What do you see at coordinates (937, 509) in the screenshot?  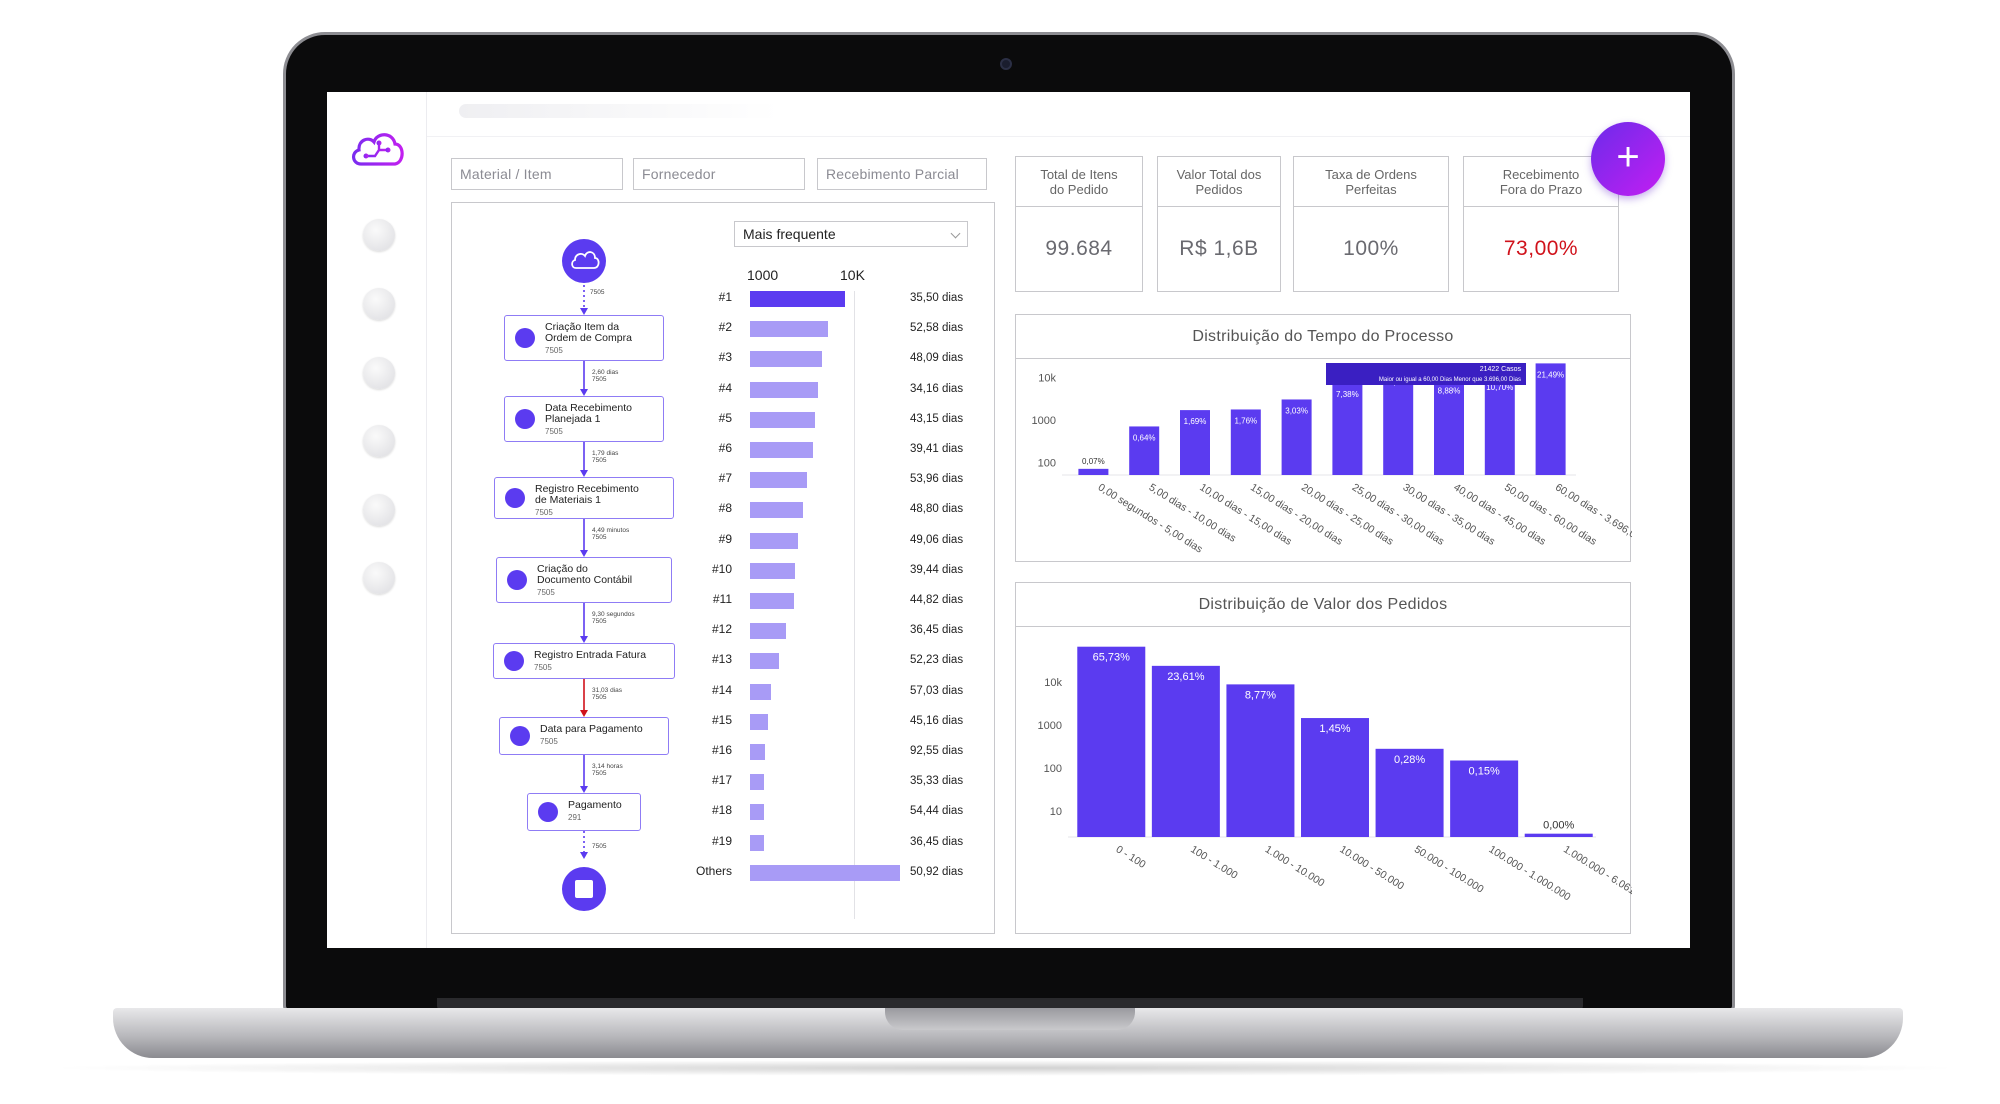 I see `variant-duration: 48,80 dias` at bounding box center [937, 509].